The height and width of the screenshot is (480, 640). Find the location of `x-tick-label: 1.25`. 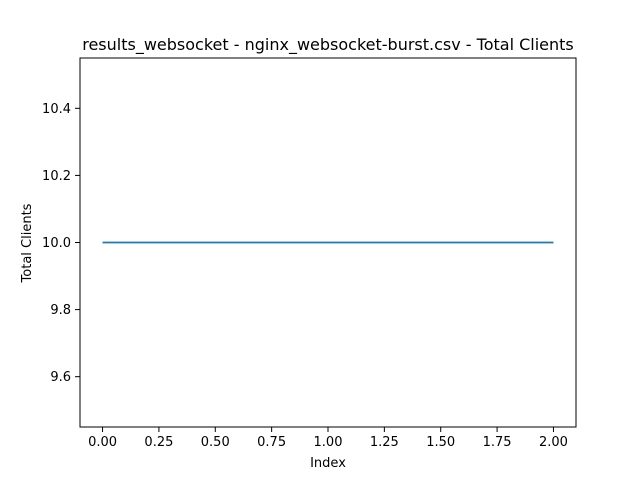

x-tick-label: 1.25 is located at coordinates (384, 442).